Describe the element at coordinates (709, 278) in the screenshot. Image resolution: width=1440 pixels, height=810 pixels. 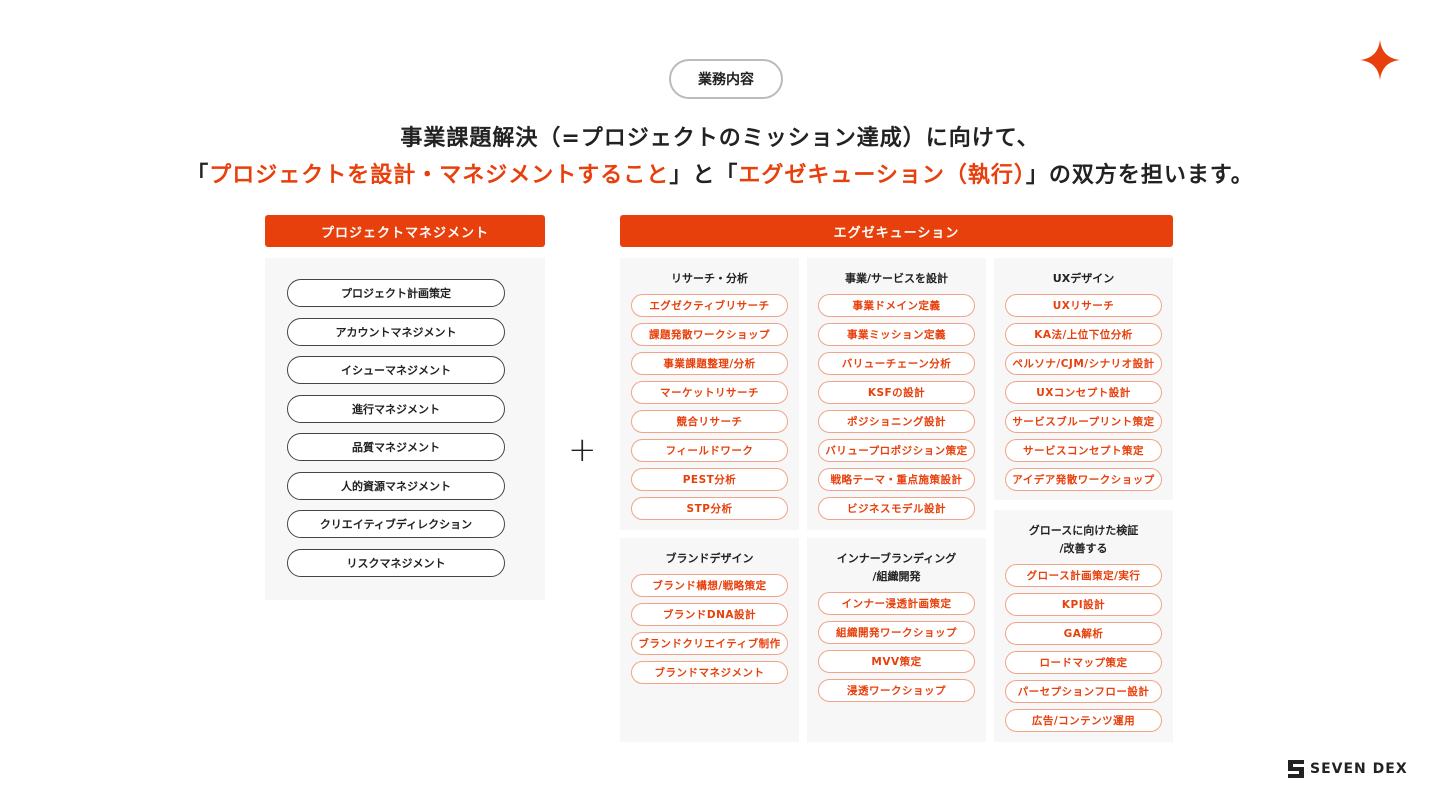
I see `group-title: リサーチ・分析` at that location.